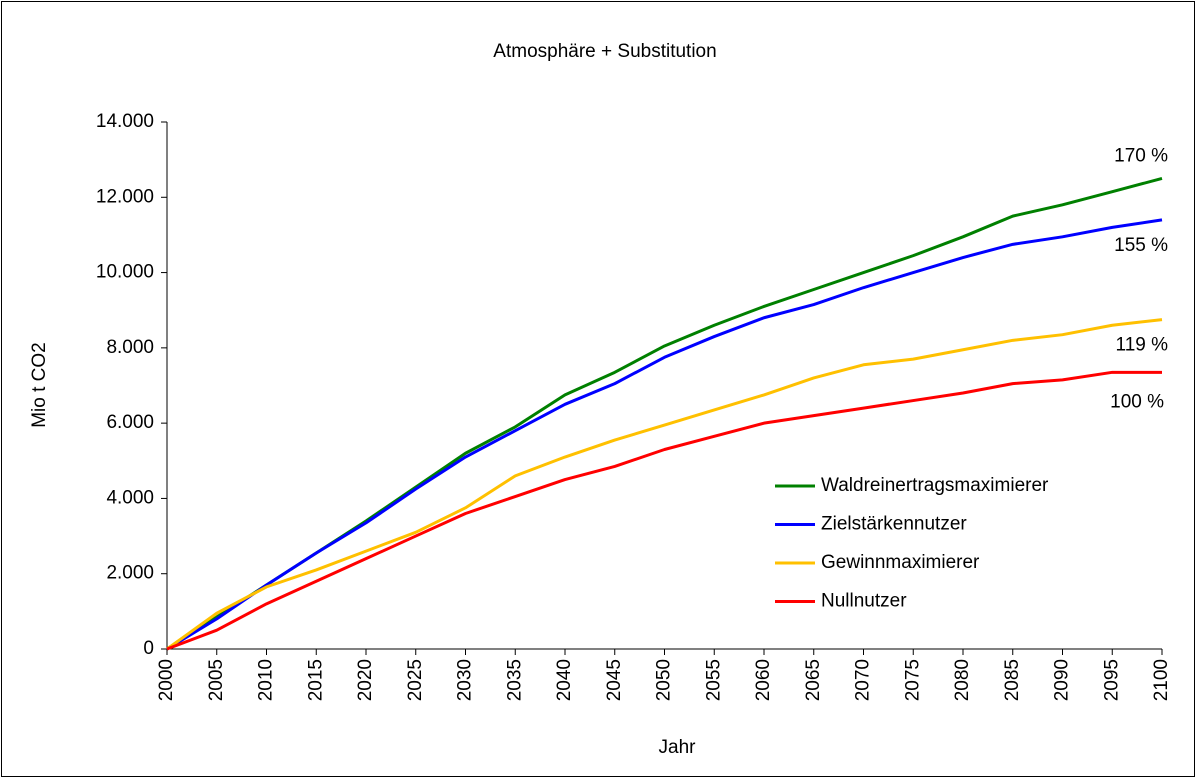 This screenshot has height=778, width=1196. Describe the element at coordinates (1161, 680) in the screenshot. I see `x-tick-label: 2100` at that location.